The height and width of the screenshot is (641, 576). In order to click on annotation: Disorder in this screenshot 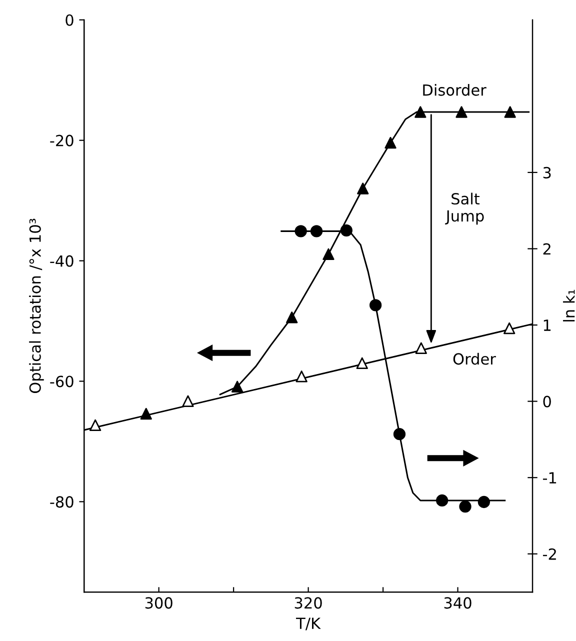, I will do `click(454, 90)`.